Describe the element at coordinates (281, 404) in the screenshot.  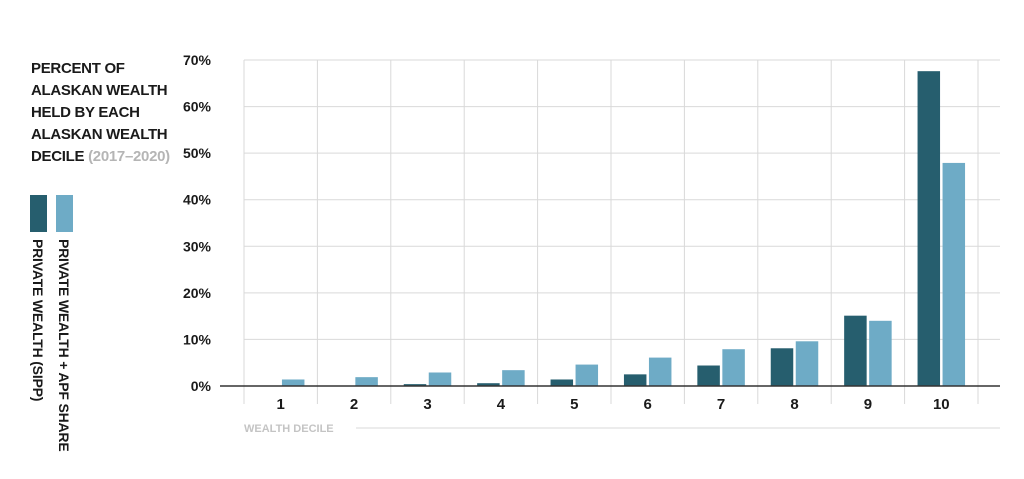
I see `x-tick-label: 1` at that location.